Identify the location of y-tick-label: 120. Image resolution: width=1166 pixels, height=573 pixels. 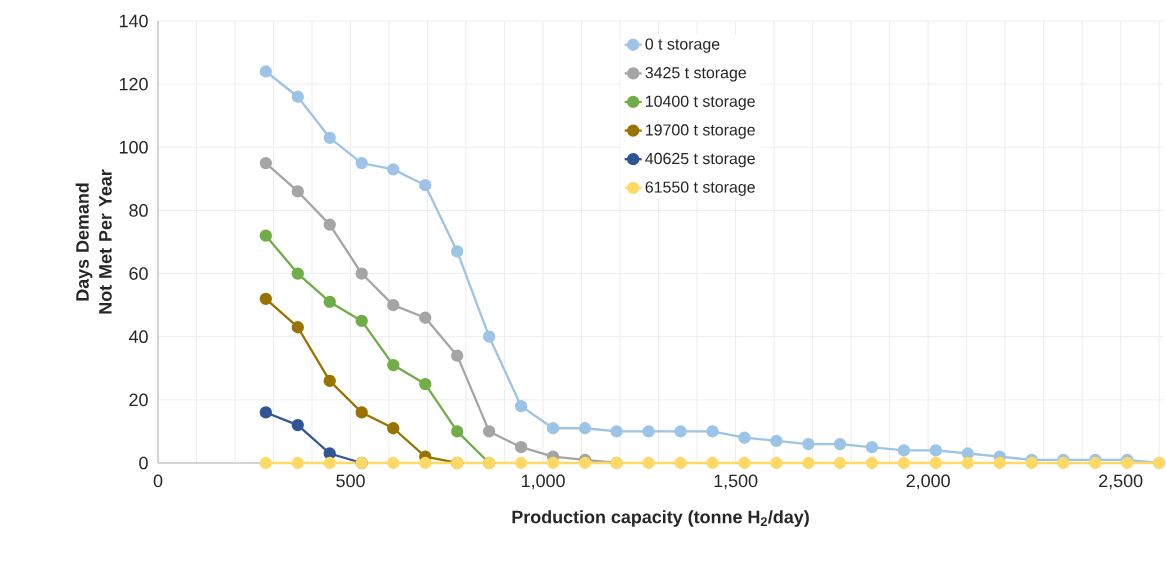
(133, 84).